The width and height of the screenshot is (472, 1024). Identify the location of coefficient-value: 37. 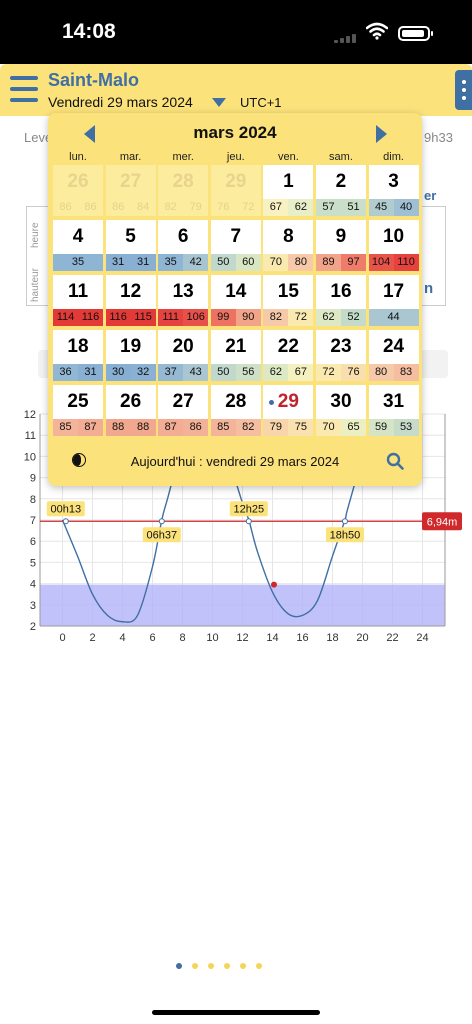
(171, 372).